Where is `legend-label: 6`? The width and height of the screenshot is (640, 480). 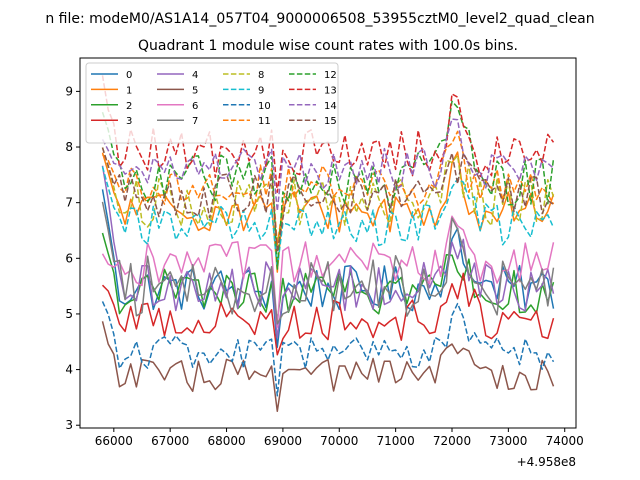
legend-label: 6 is located at coordinates (195, 106).